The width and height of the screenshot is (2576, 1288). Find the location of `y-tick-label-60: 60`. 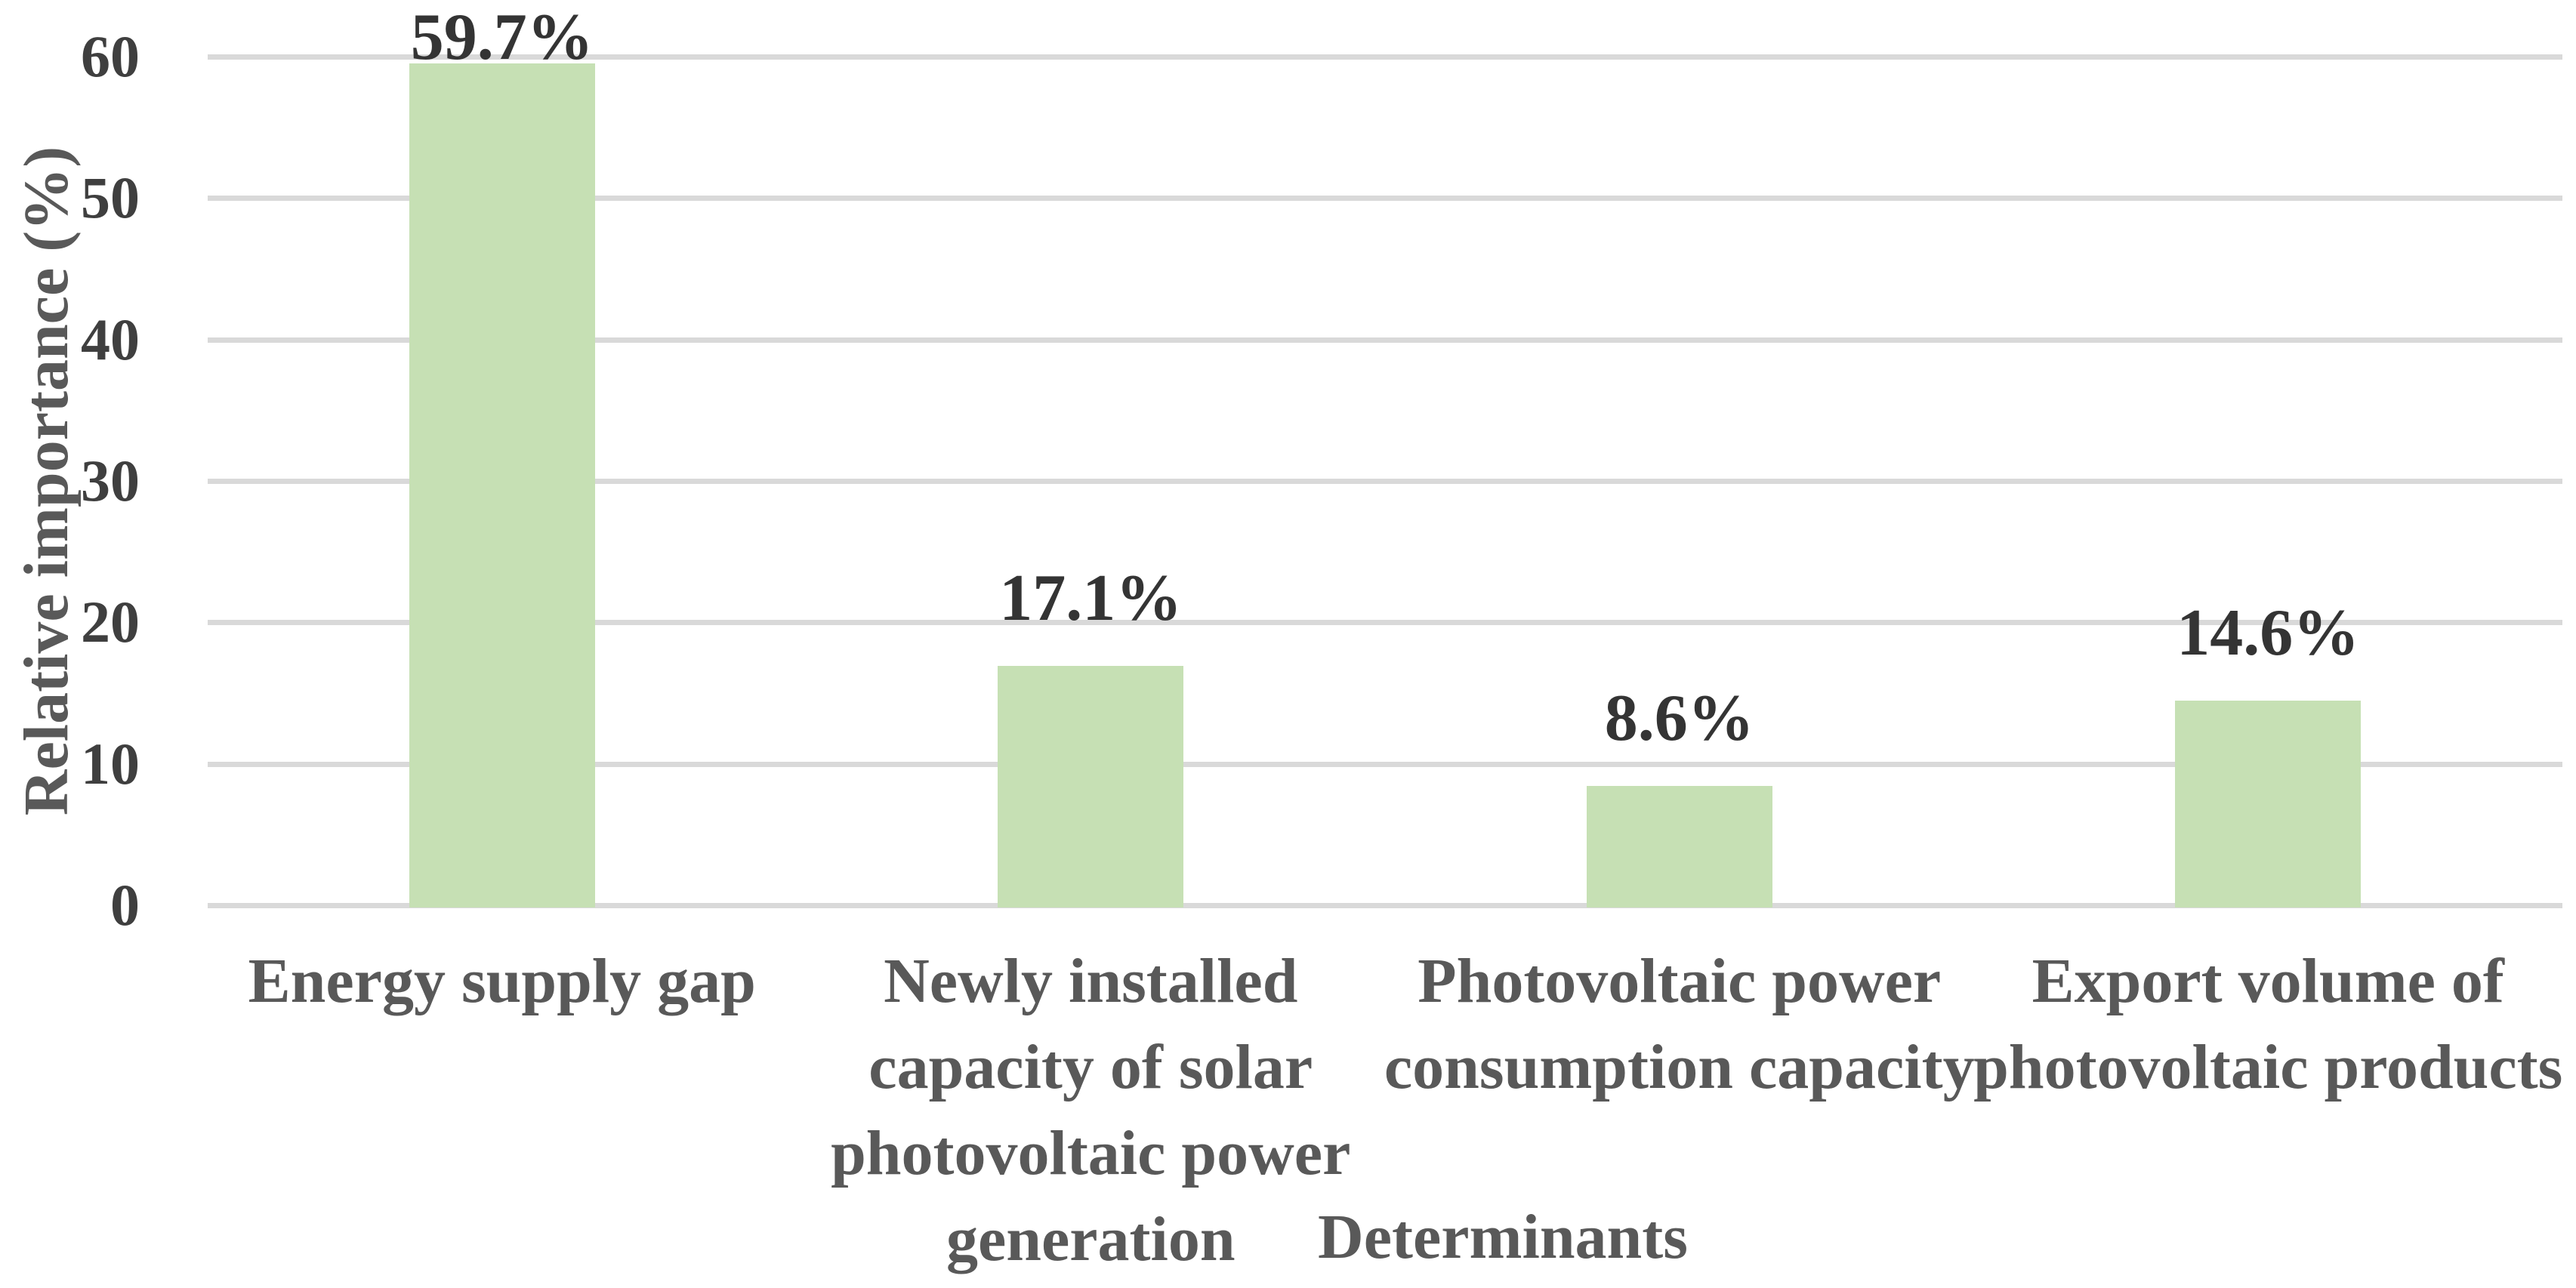

y-tick-label-60: 60 is located at coordinates (110, 56).